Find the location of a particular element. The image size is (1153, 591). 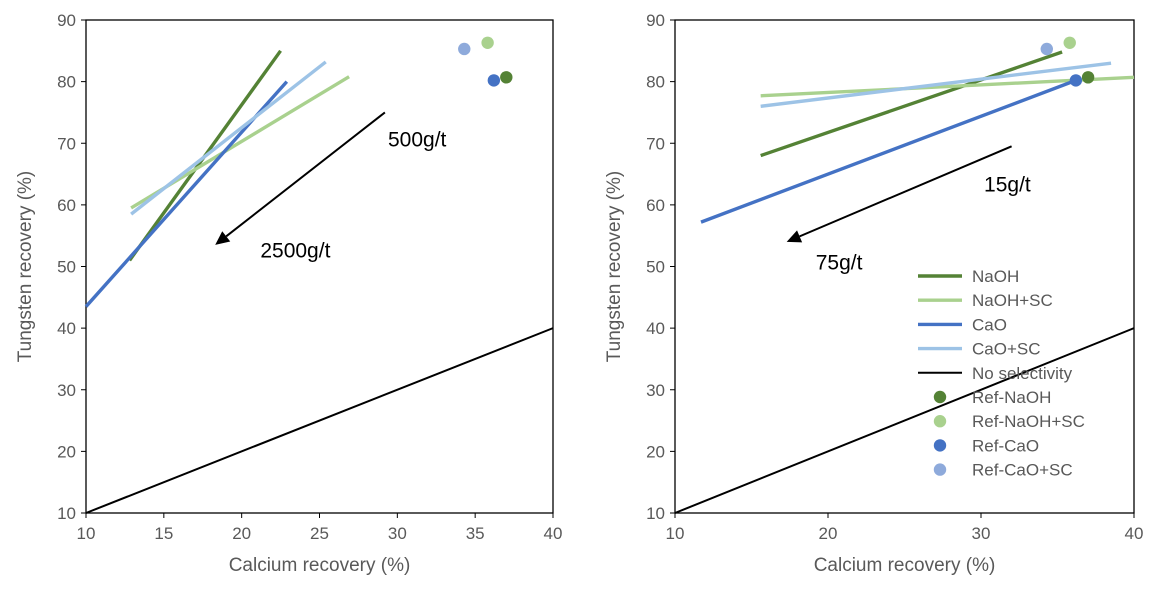

legend-label: CaO+SC is located at coordinates (1006, 349).